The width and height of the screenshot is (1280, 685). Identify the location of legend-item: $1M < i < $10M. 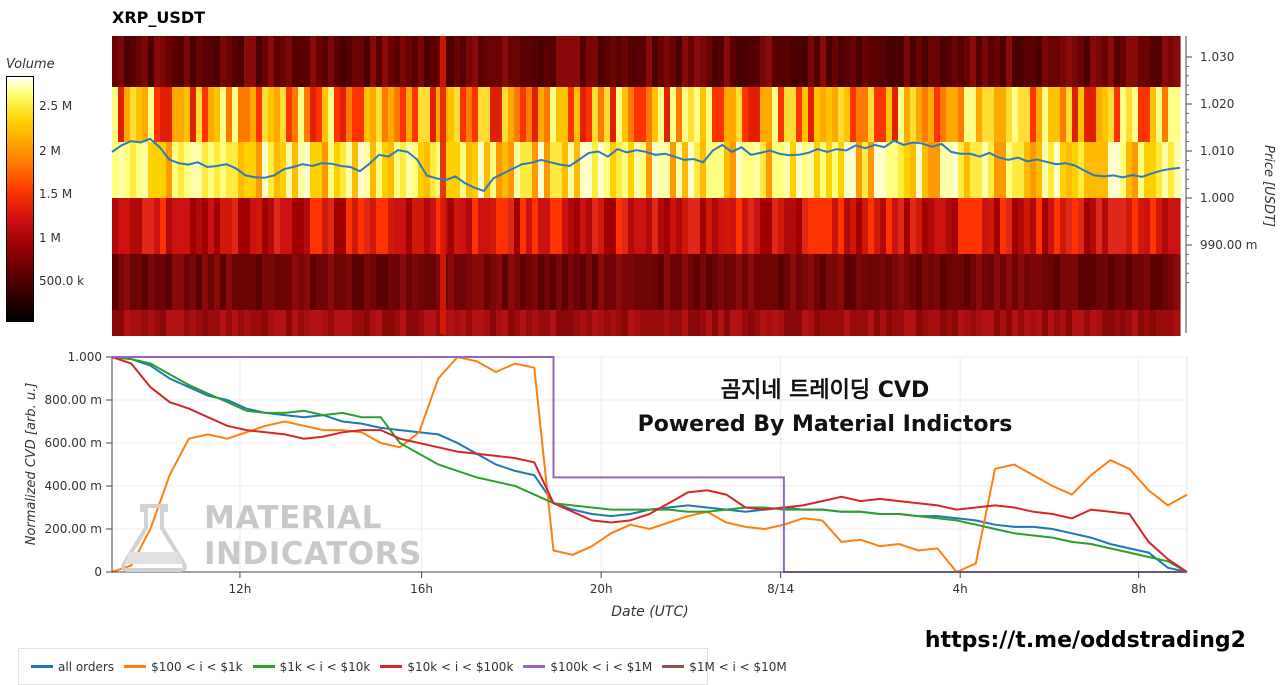
(724, 667).